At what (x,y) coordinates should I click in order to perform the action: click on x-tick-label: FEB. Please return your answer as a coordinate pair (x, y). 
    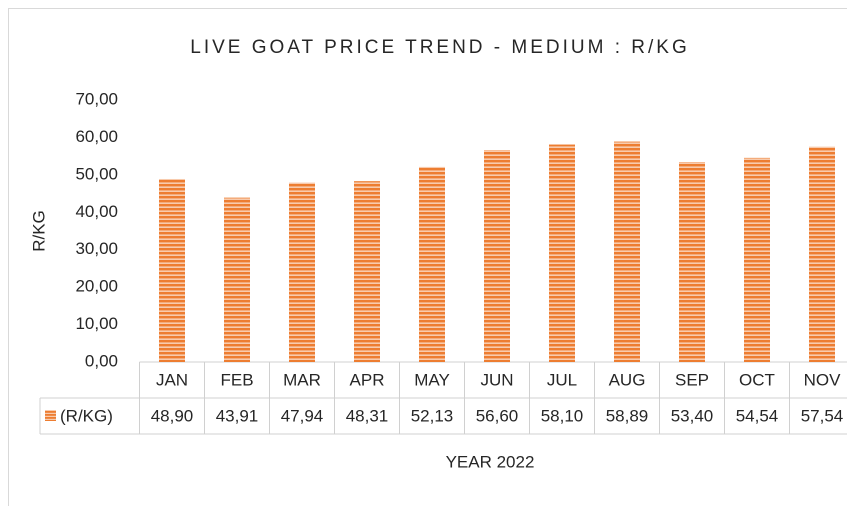
    Looking at the image, I should click on (236, 379).